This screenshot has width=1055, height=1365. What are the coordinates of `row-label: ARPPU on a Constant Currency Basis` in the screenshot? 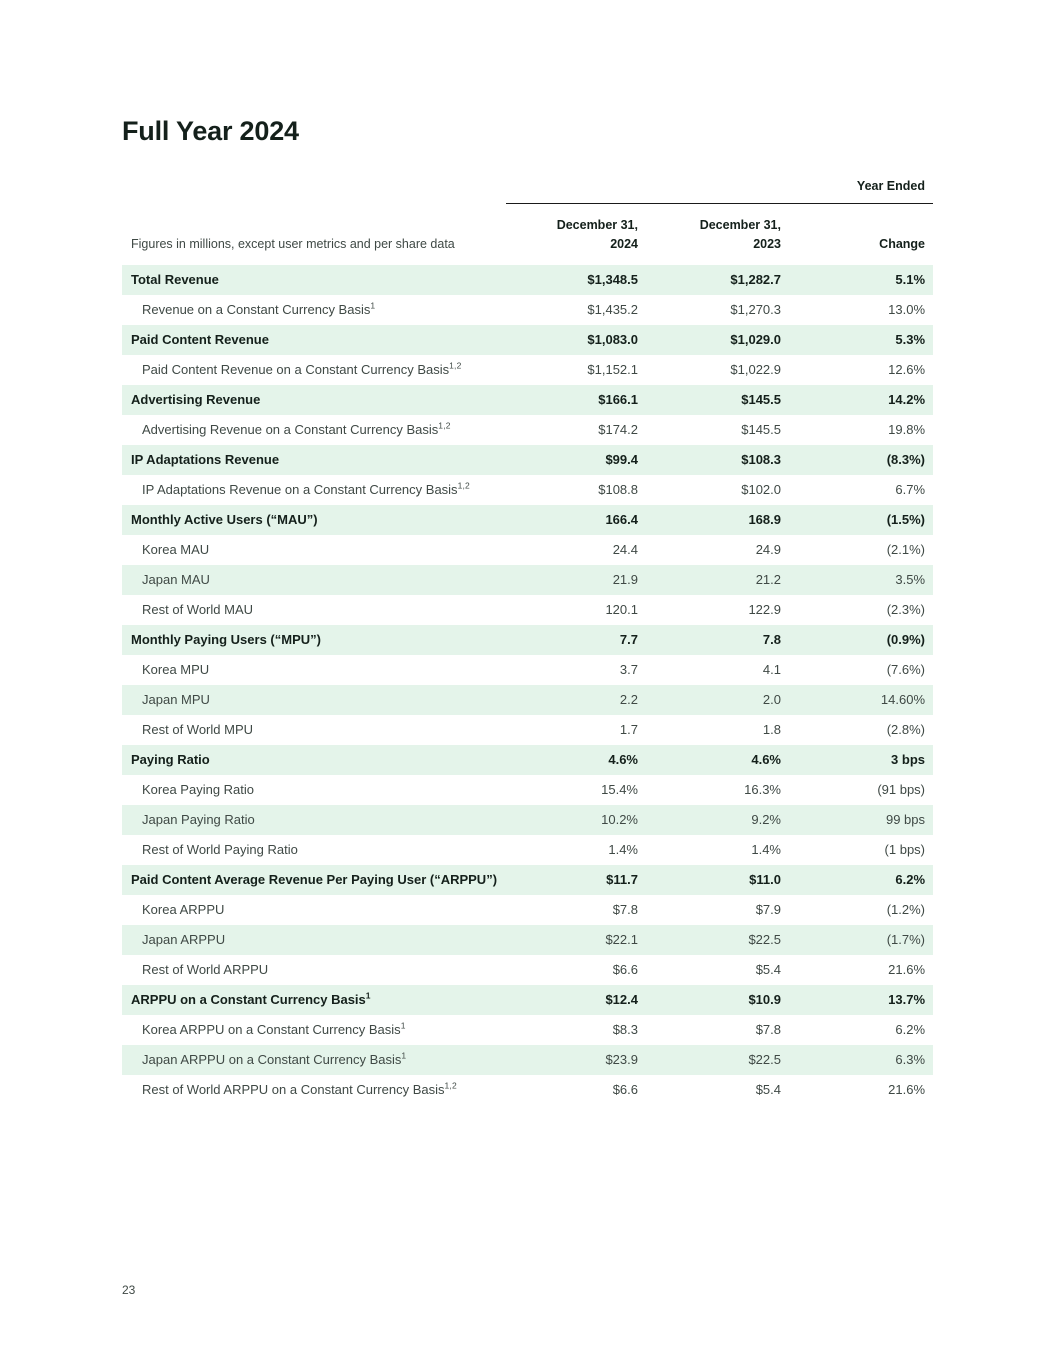 It's located at (248, 999).